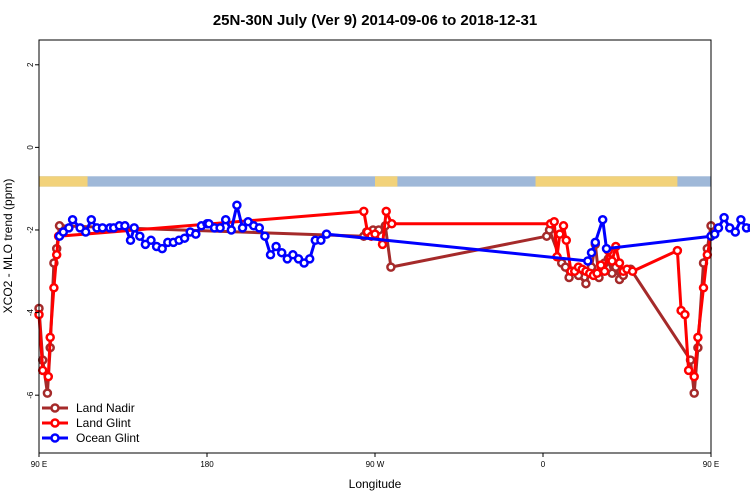  Describe the element at coordinates (375, 484) in the screenshot. I see `x-axis-label: Longitude` at that location.